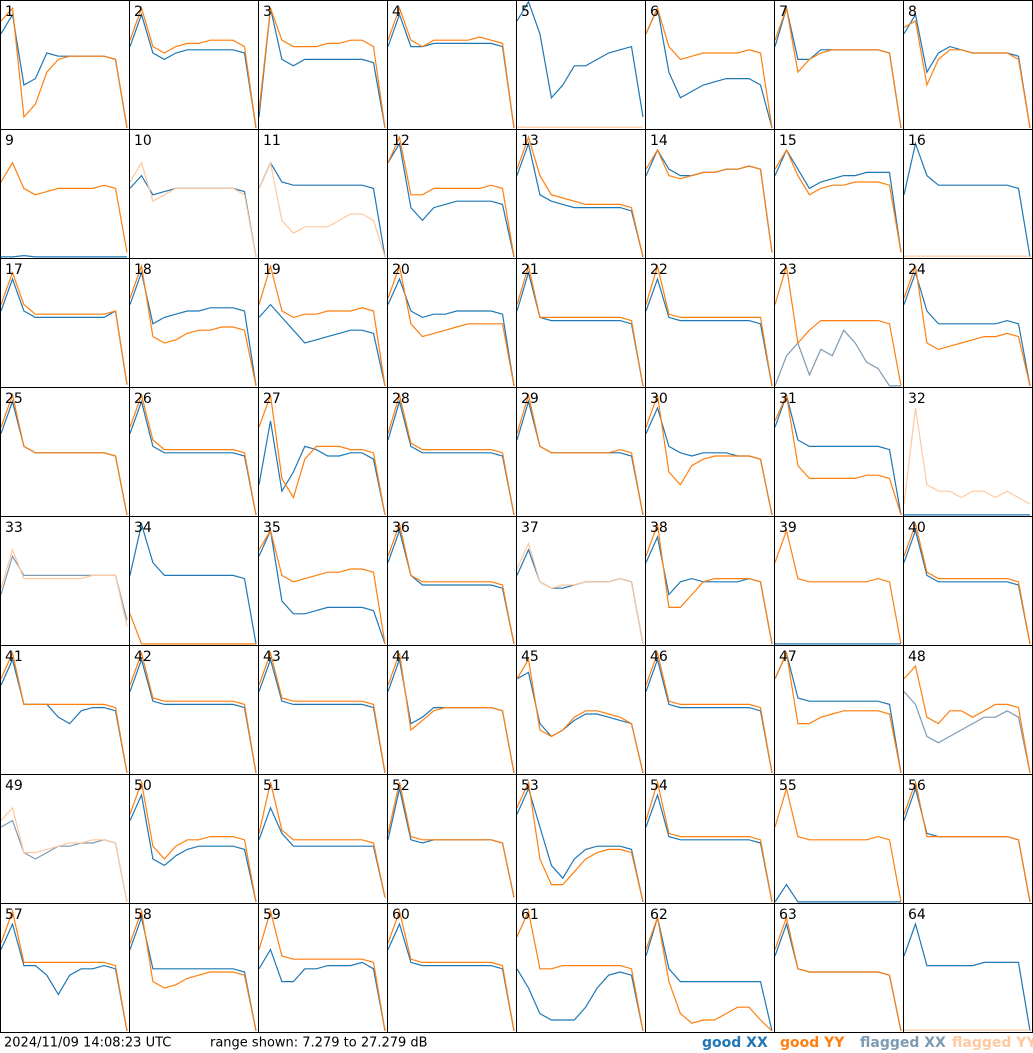  I want to click on panel-label: 39, so click(788, 528).